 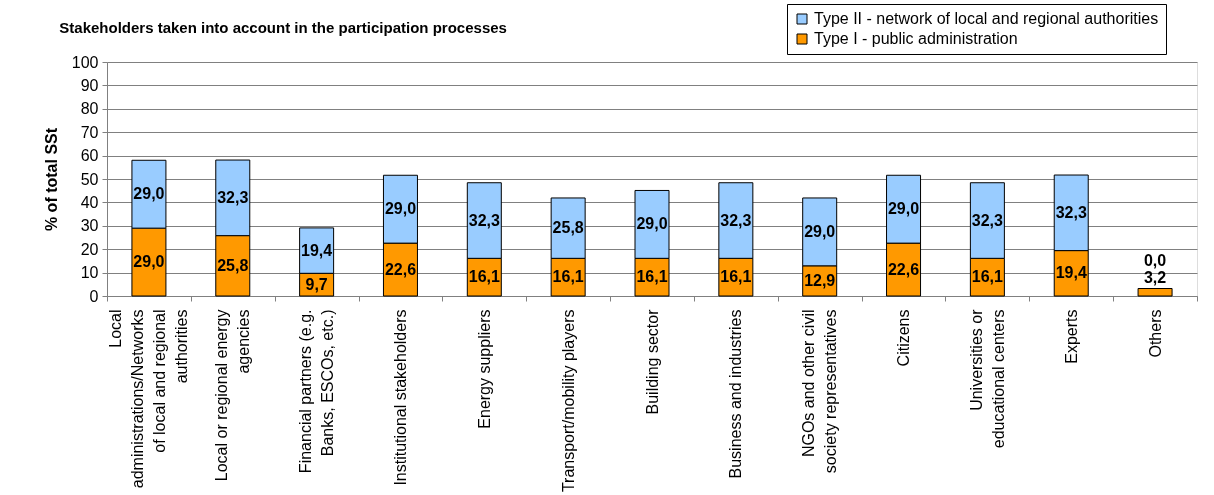 What do you see at coordinates (89, 109) in the screenshot?
I see `y-tick-label: 80` at bounding box center [89, 109].